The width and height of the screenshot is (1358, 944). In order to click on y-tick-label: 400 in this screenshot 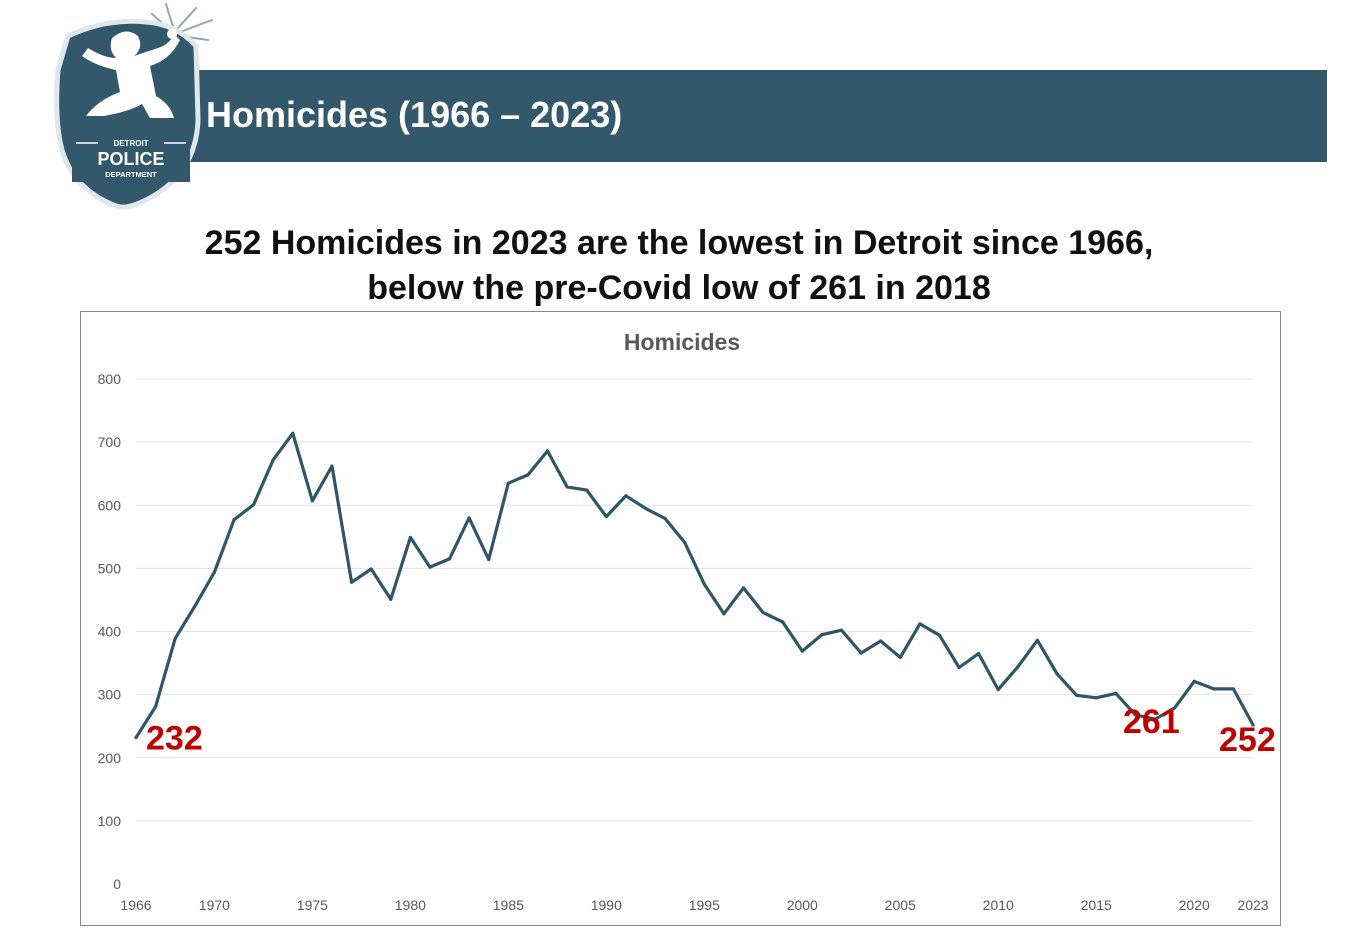, I will do `click(110, 632)`.